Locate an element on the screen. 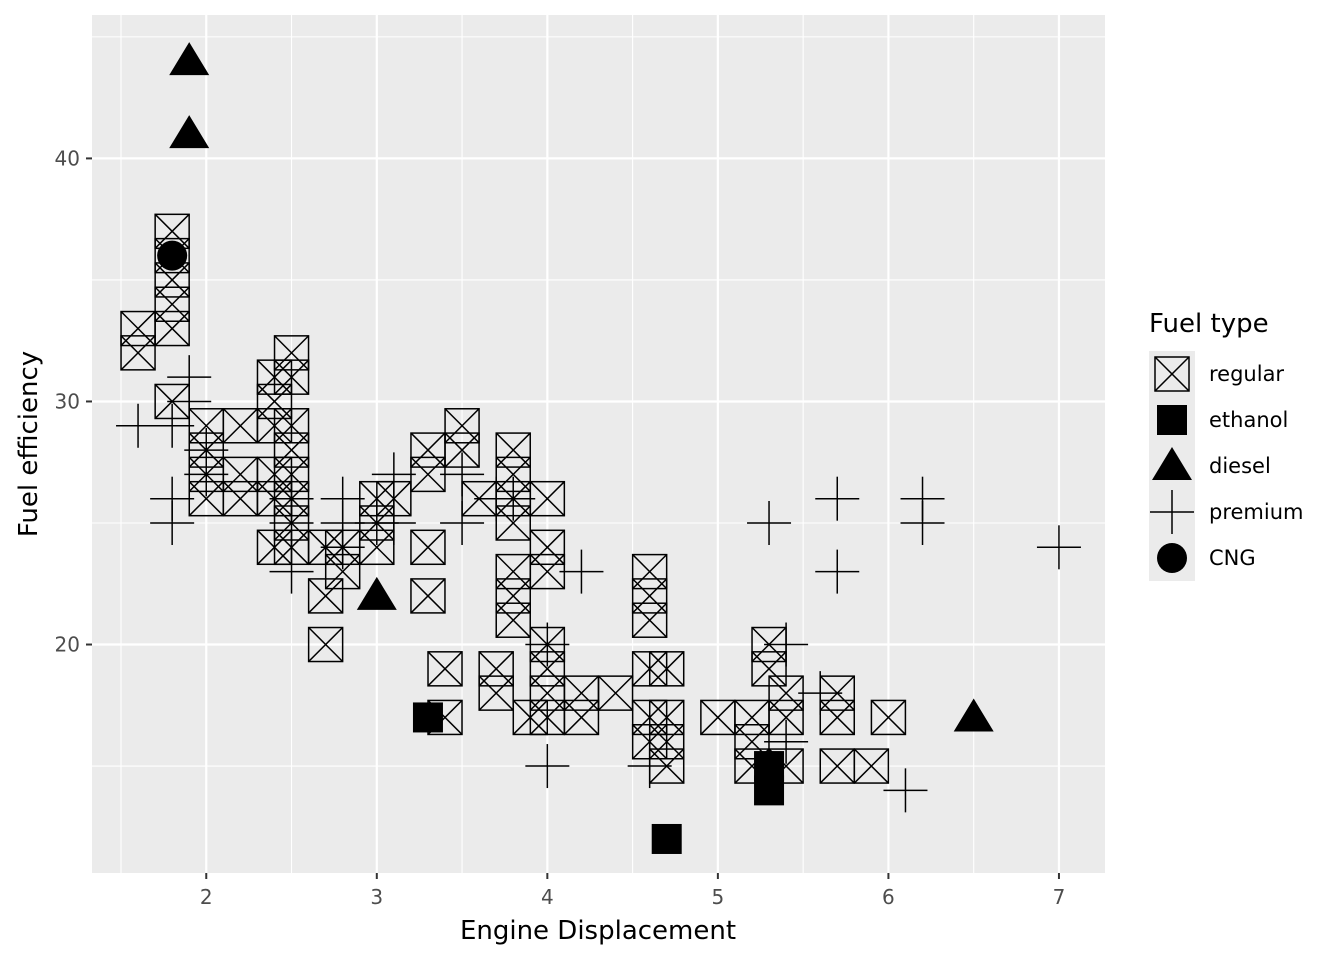  y-tick-label: 40 is located at coordinates (67, 158).